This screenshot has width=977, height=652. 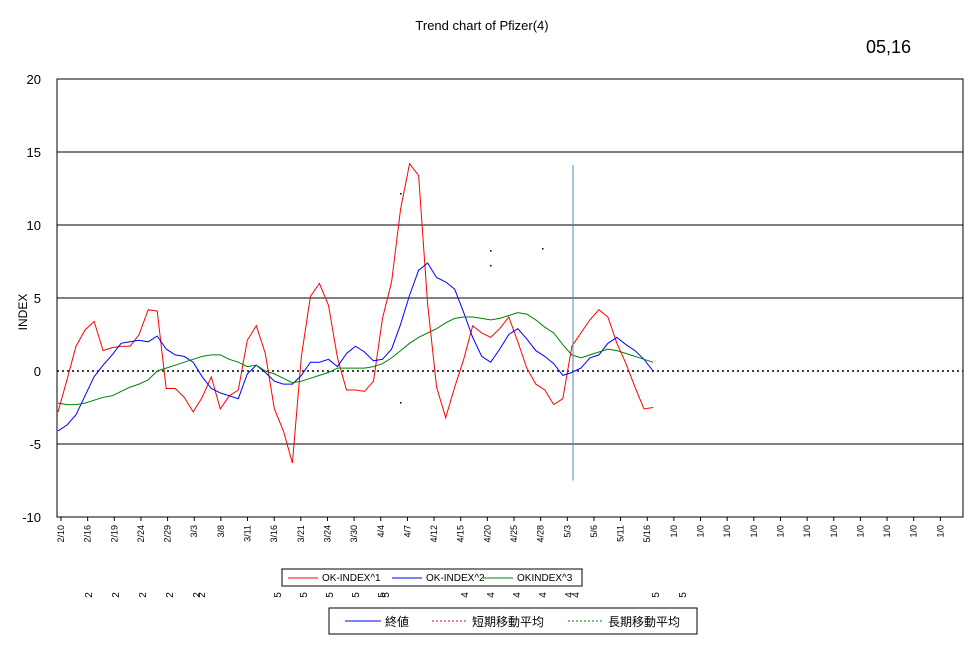 I want to click on x-tick-label: 4/4, so click(x=381, y=531).